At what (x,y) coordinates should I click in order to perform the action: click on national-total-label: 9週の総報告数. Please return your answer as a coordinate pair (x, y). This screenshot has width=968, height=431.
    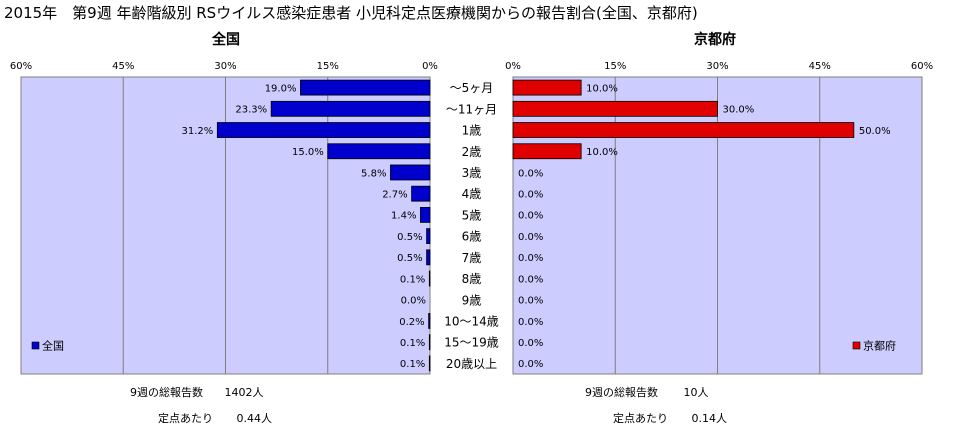
    Looking at the image, I should click on (166, 392).